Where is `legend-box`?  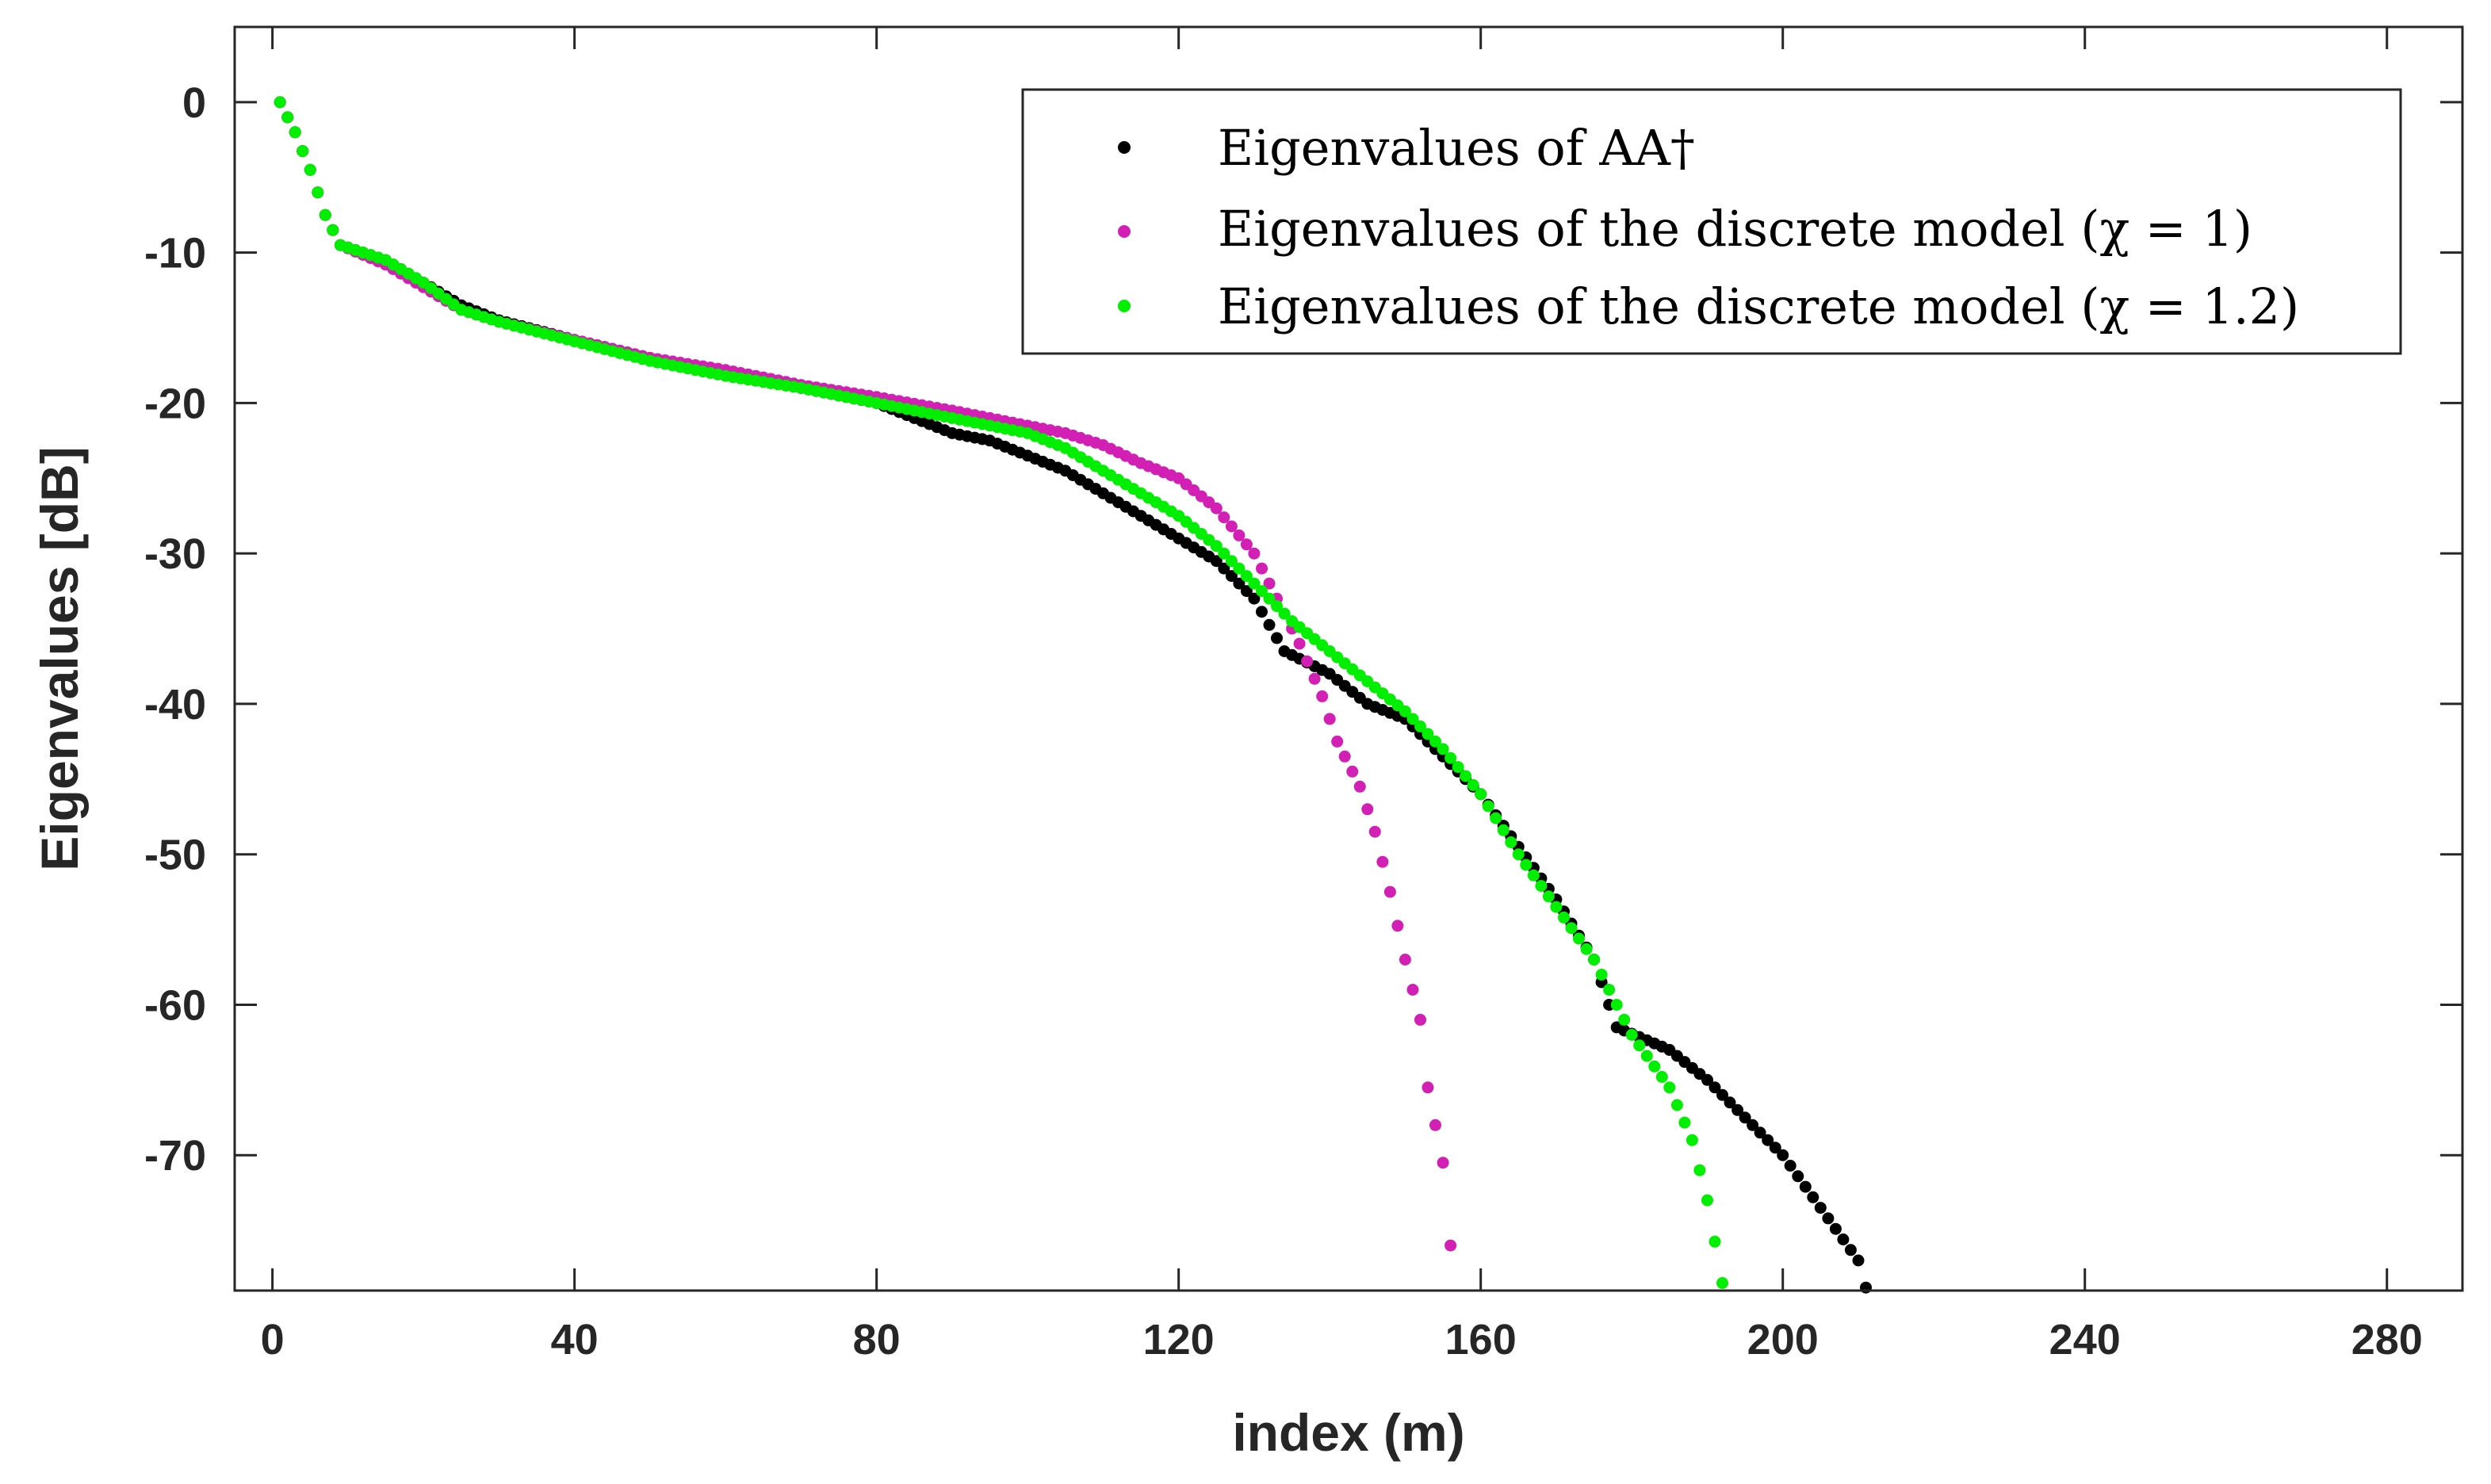
legend-box is located at coordinates (1711, 221).